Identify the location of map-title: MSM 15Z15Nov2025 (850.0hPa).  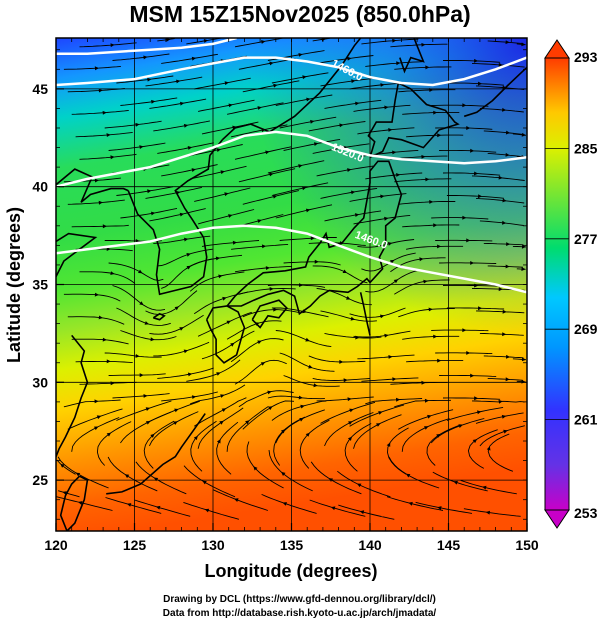
(299, 14).